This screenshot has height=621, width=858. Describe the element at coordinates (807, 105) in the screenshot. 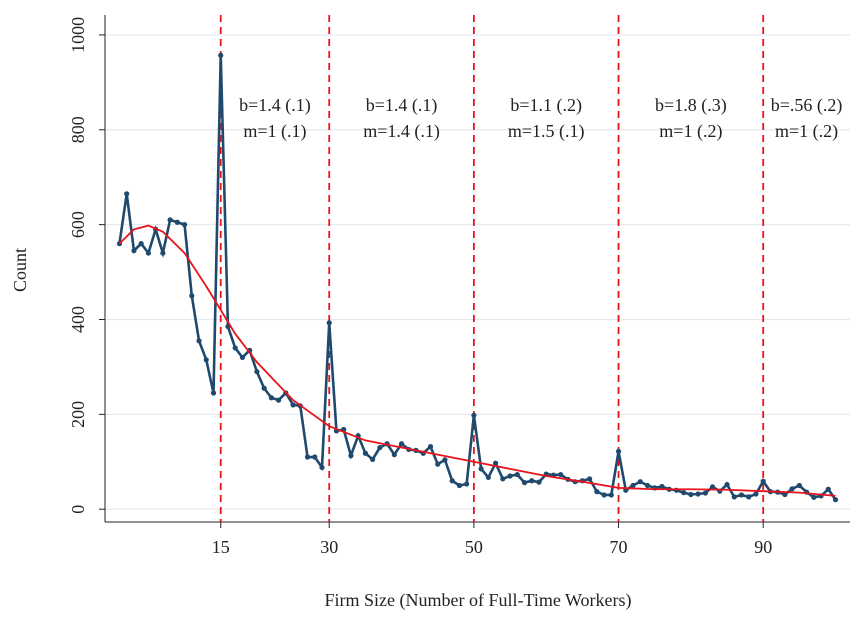

I see `annotation: b=.56 (.2)` at that location.